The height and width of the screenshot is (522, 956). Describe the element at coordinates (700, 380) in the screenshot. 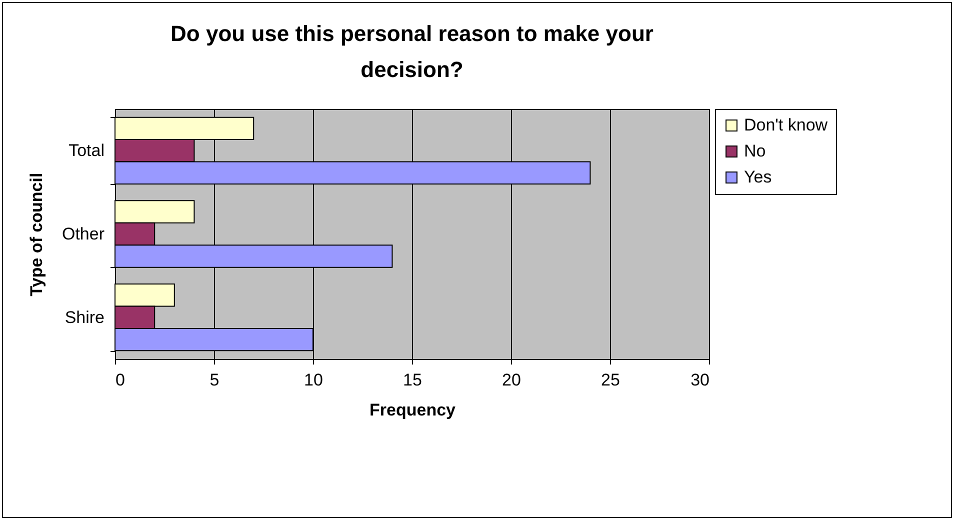

I see `x-tick-label: 30` at that location.